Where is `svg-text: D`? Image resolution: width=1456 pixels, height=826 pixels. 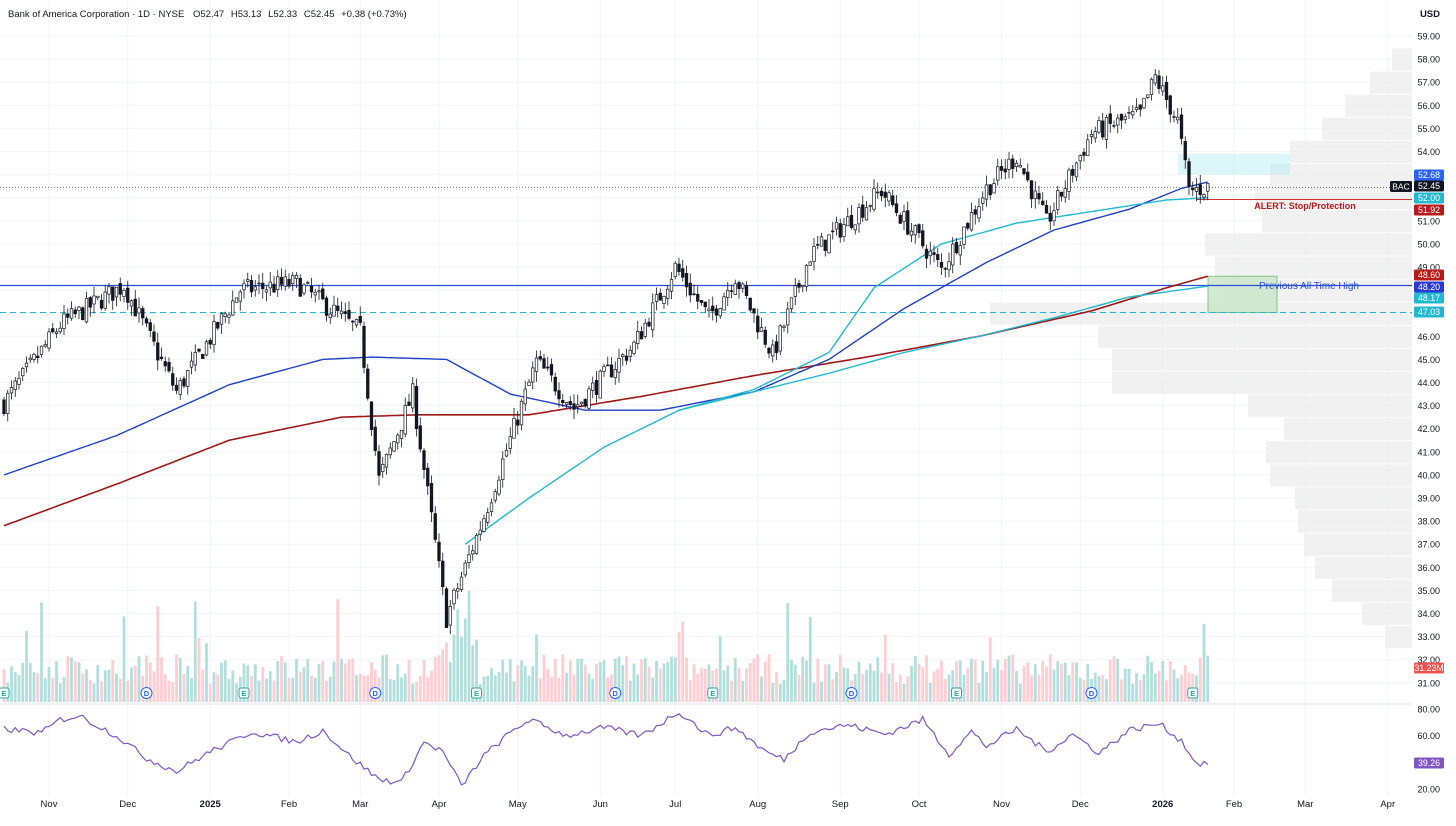 svg-text: D is located at coordinates (376, 693).